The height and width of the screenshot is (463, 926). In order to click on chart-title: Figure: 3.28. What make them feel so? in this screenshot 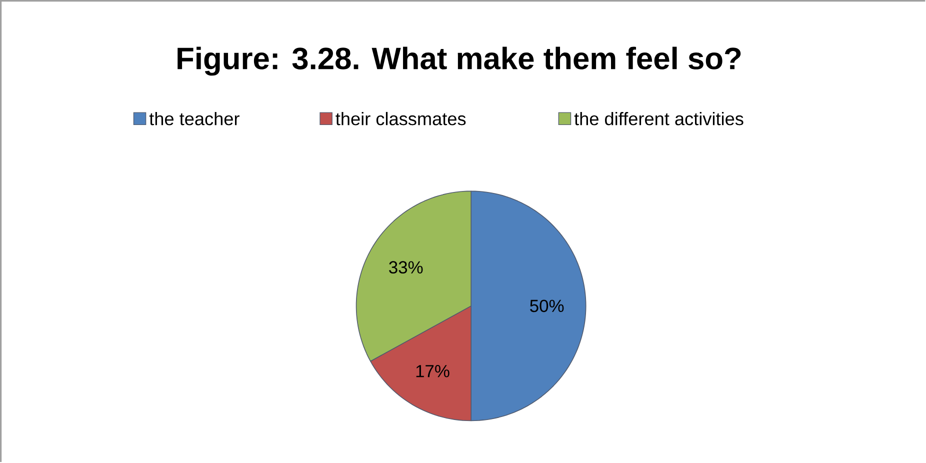, I will do `click(459, 61)`.